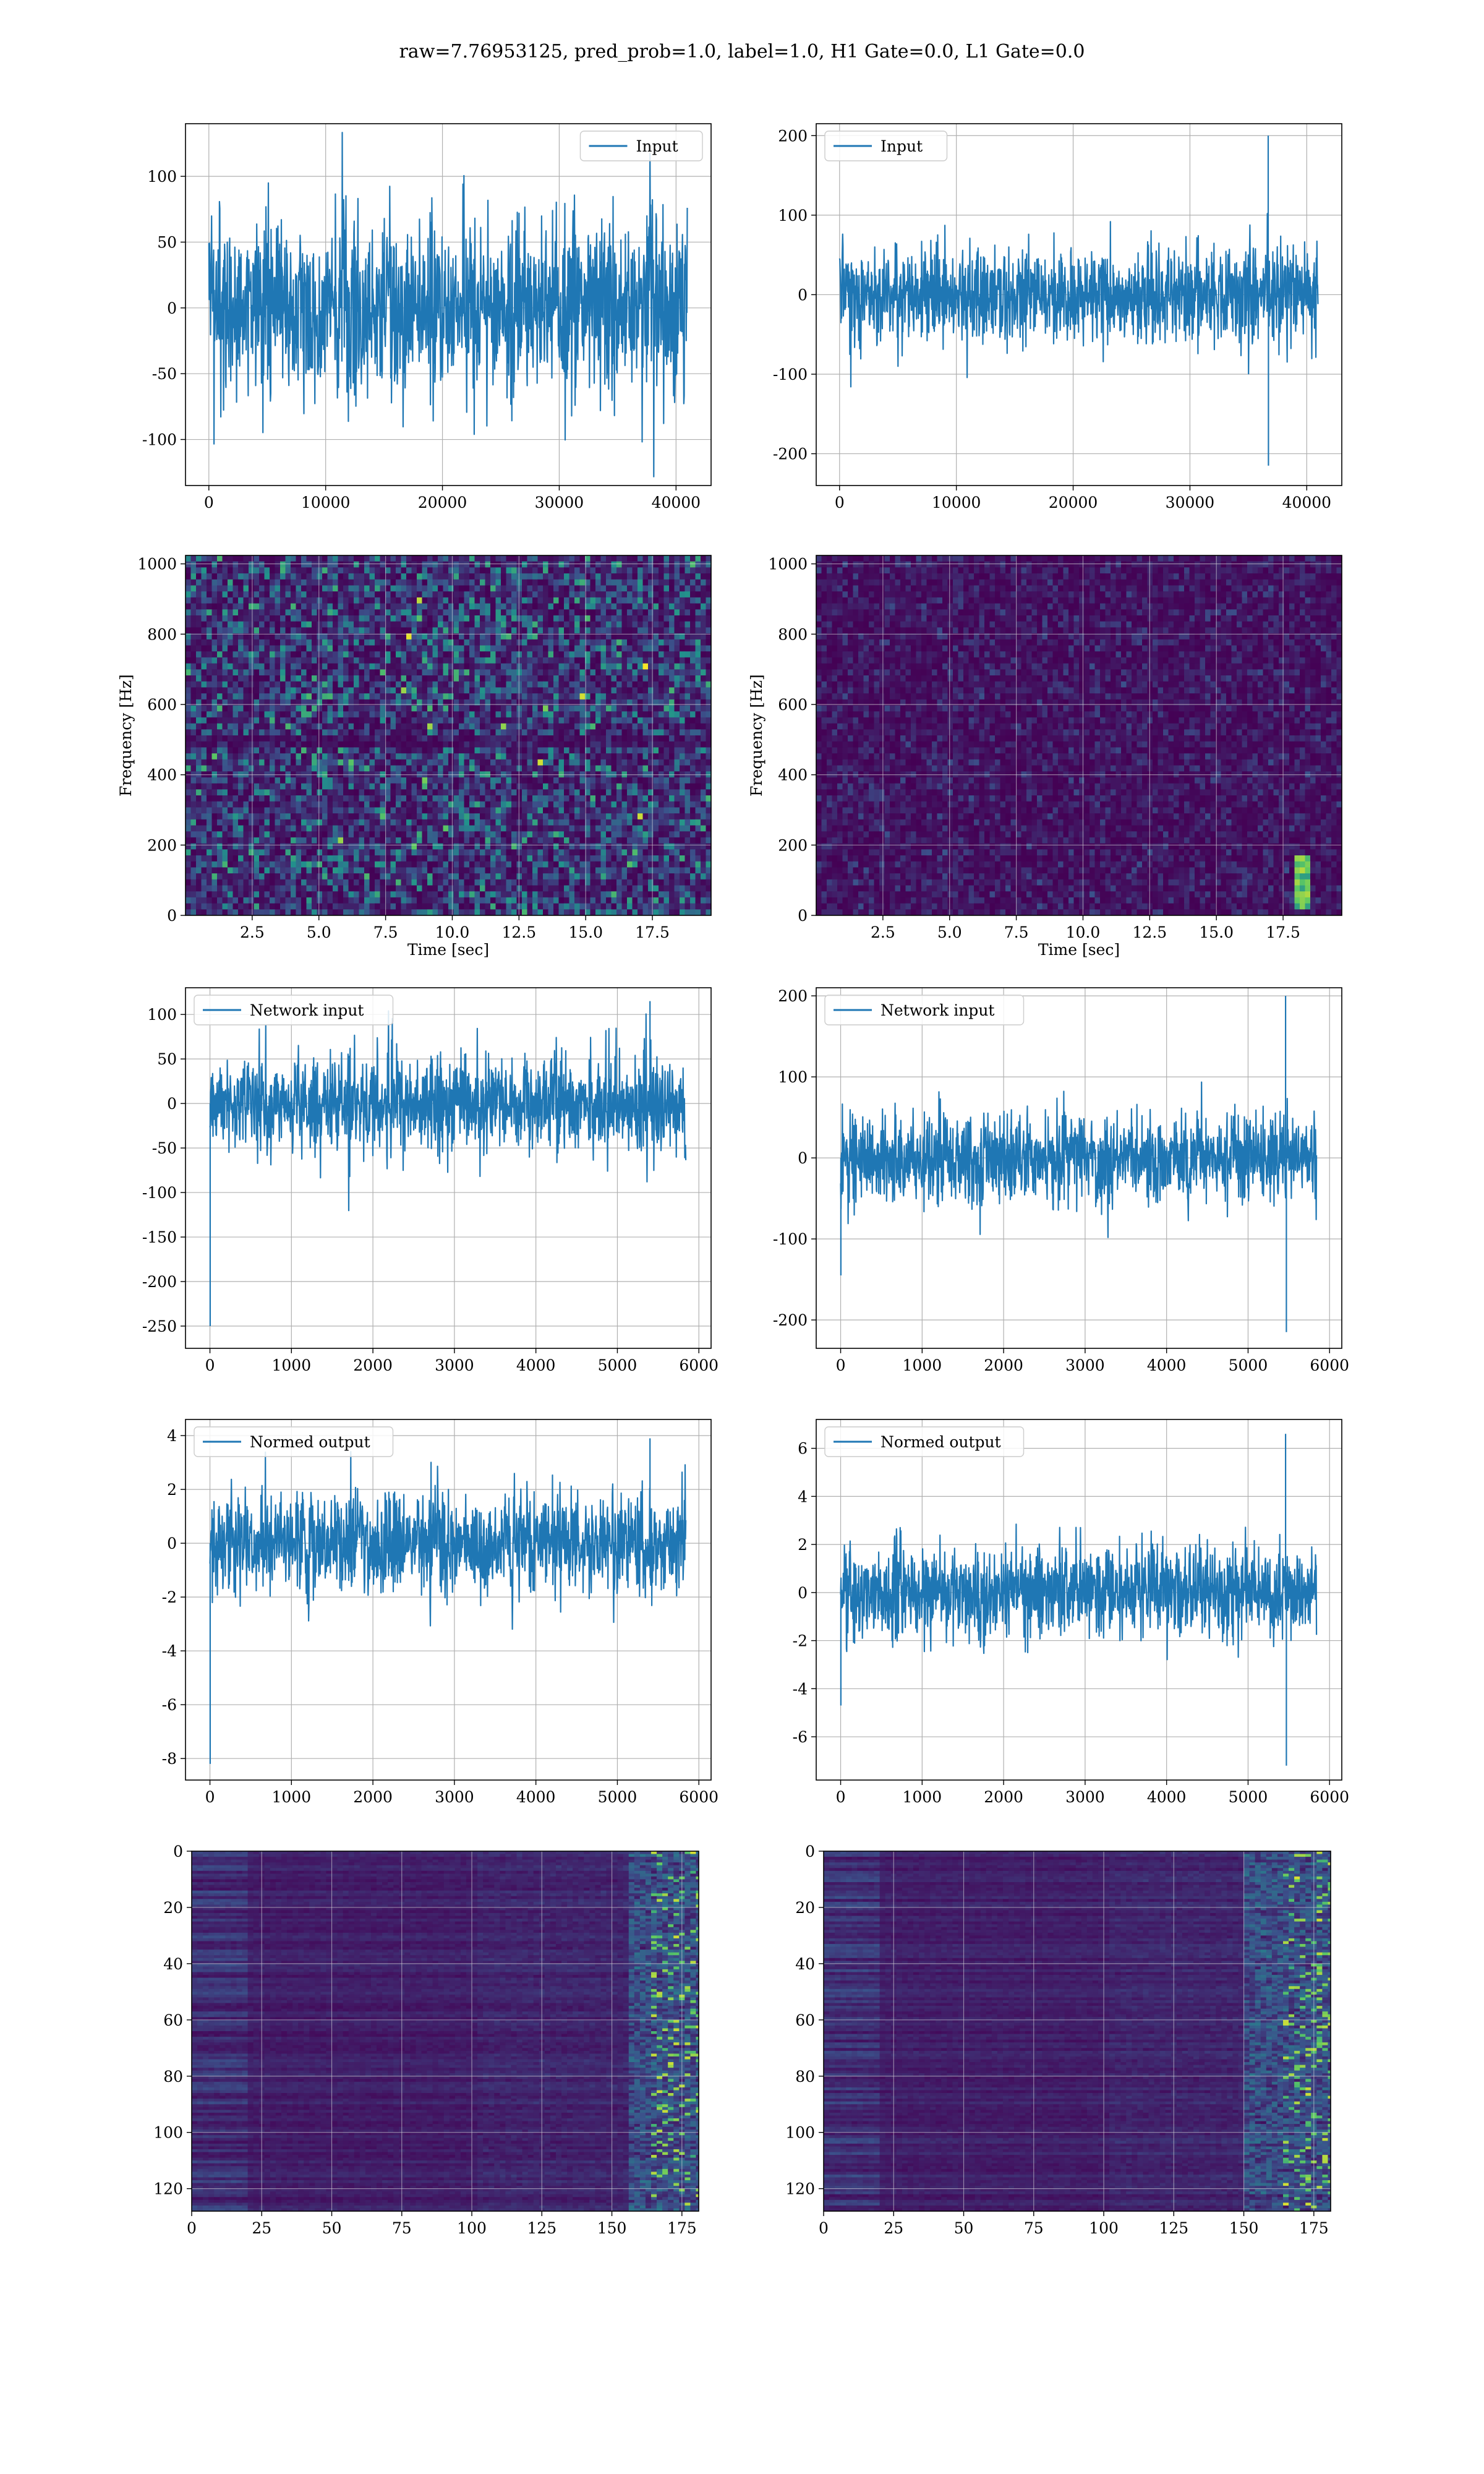 The height and width of the screenshot is (2474, 1484). I want to click on y-tick-label: 60, so click(173, 2020).